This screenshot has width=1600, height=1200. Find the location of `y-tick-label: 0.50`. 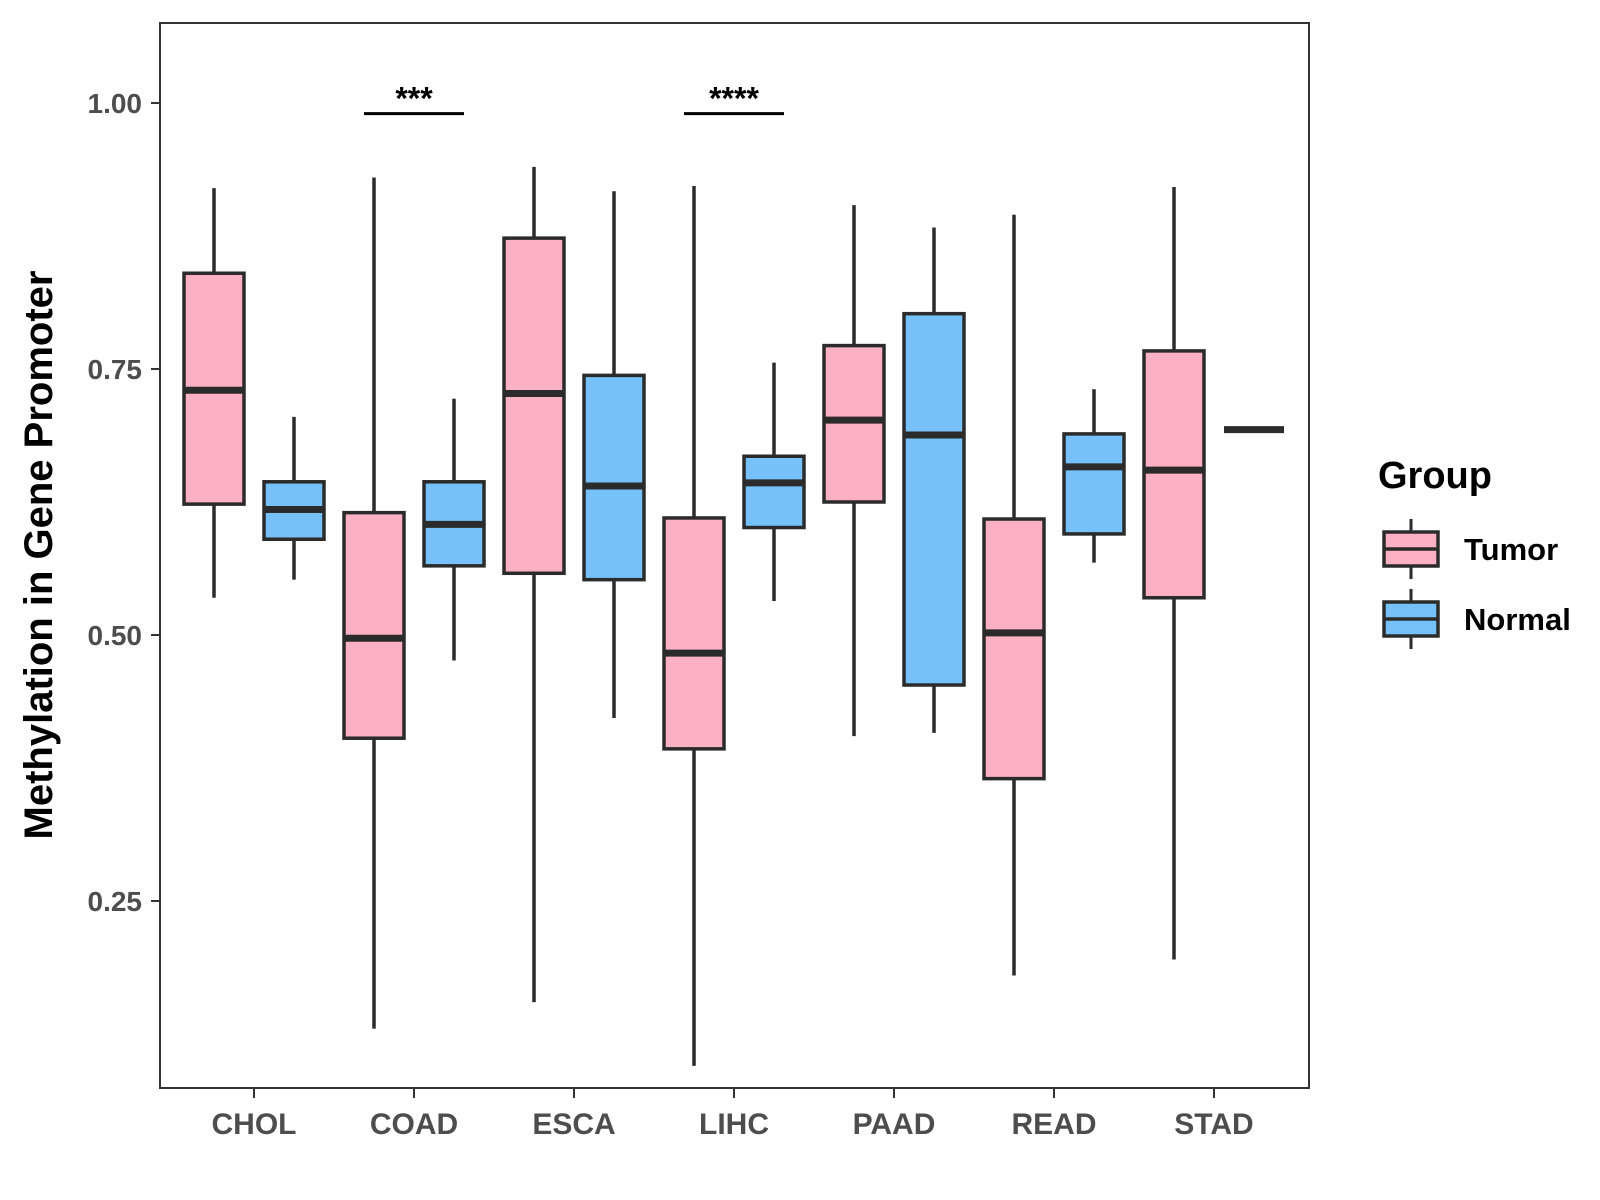

y-tick-label: 0.50 is located at coordinates (115, 635).